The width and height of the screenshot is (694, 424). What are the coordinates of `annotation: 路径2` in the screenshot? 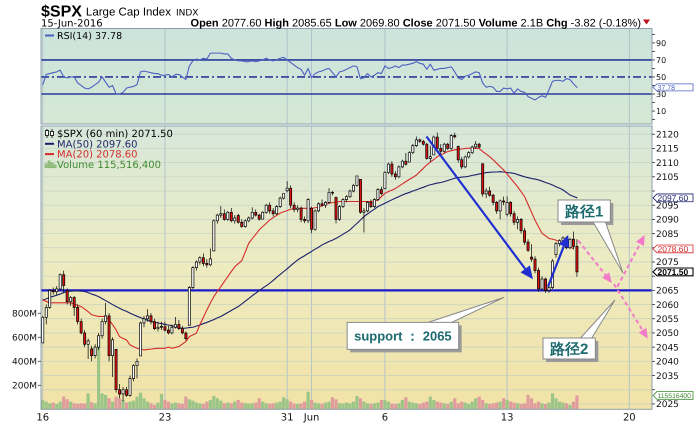 It's located at (568, 349).